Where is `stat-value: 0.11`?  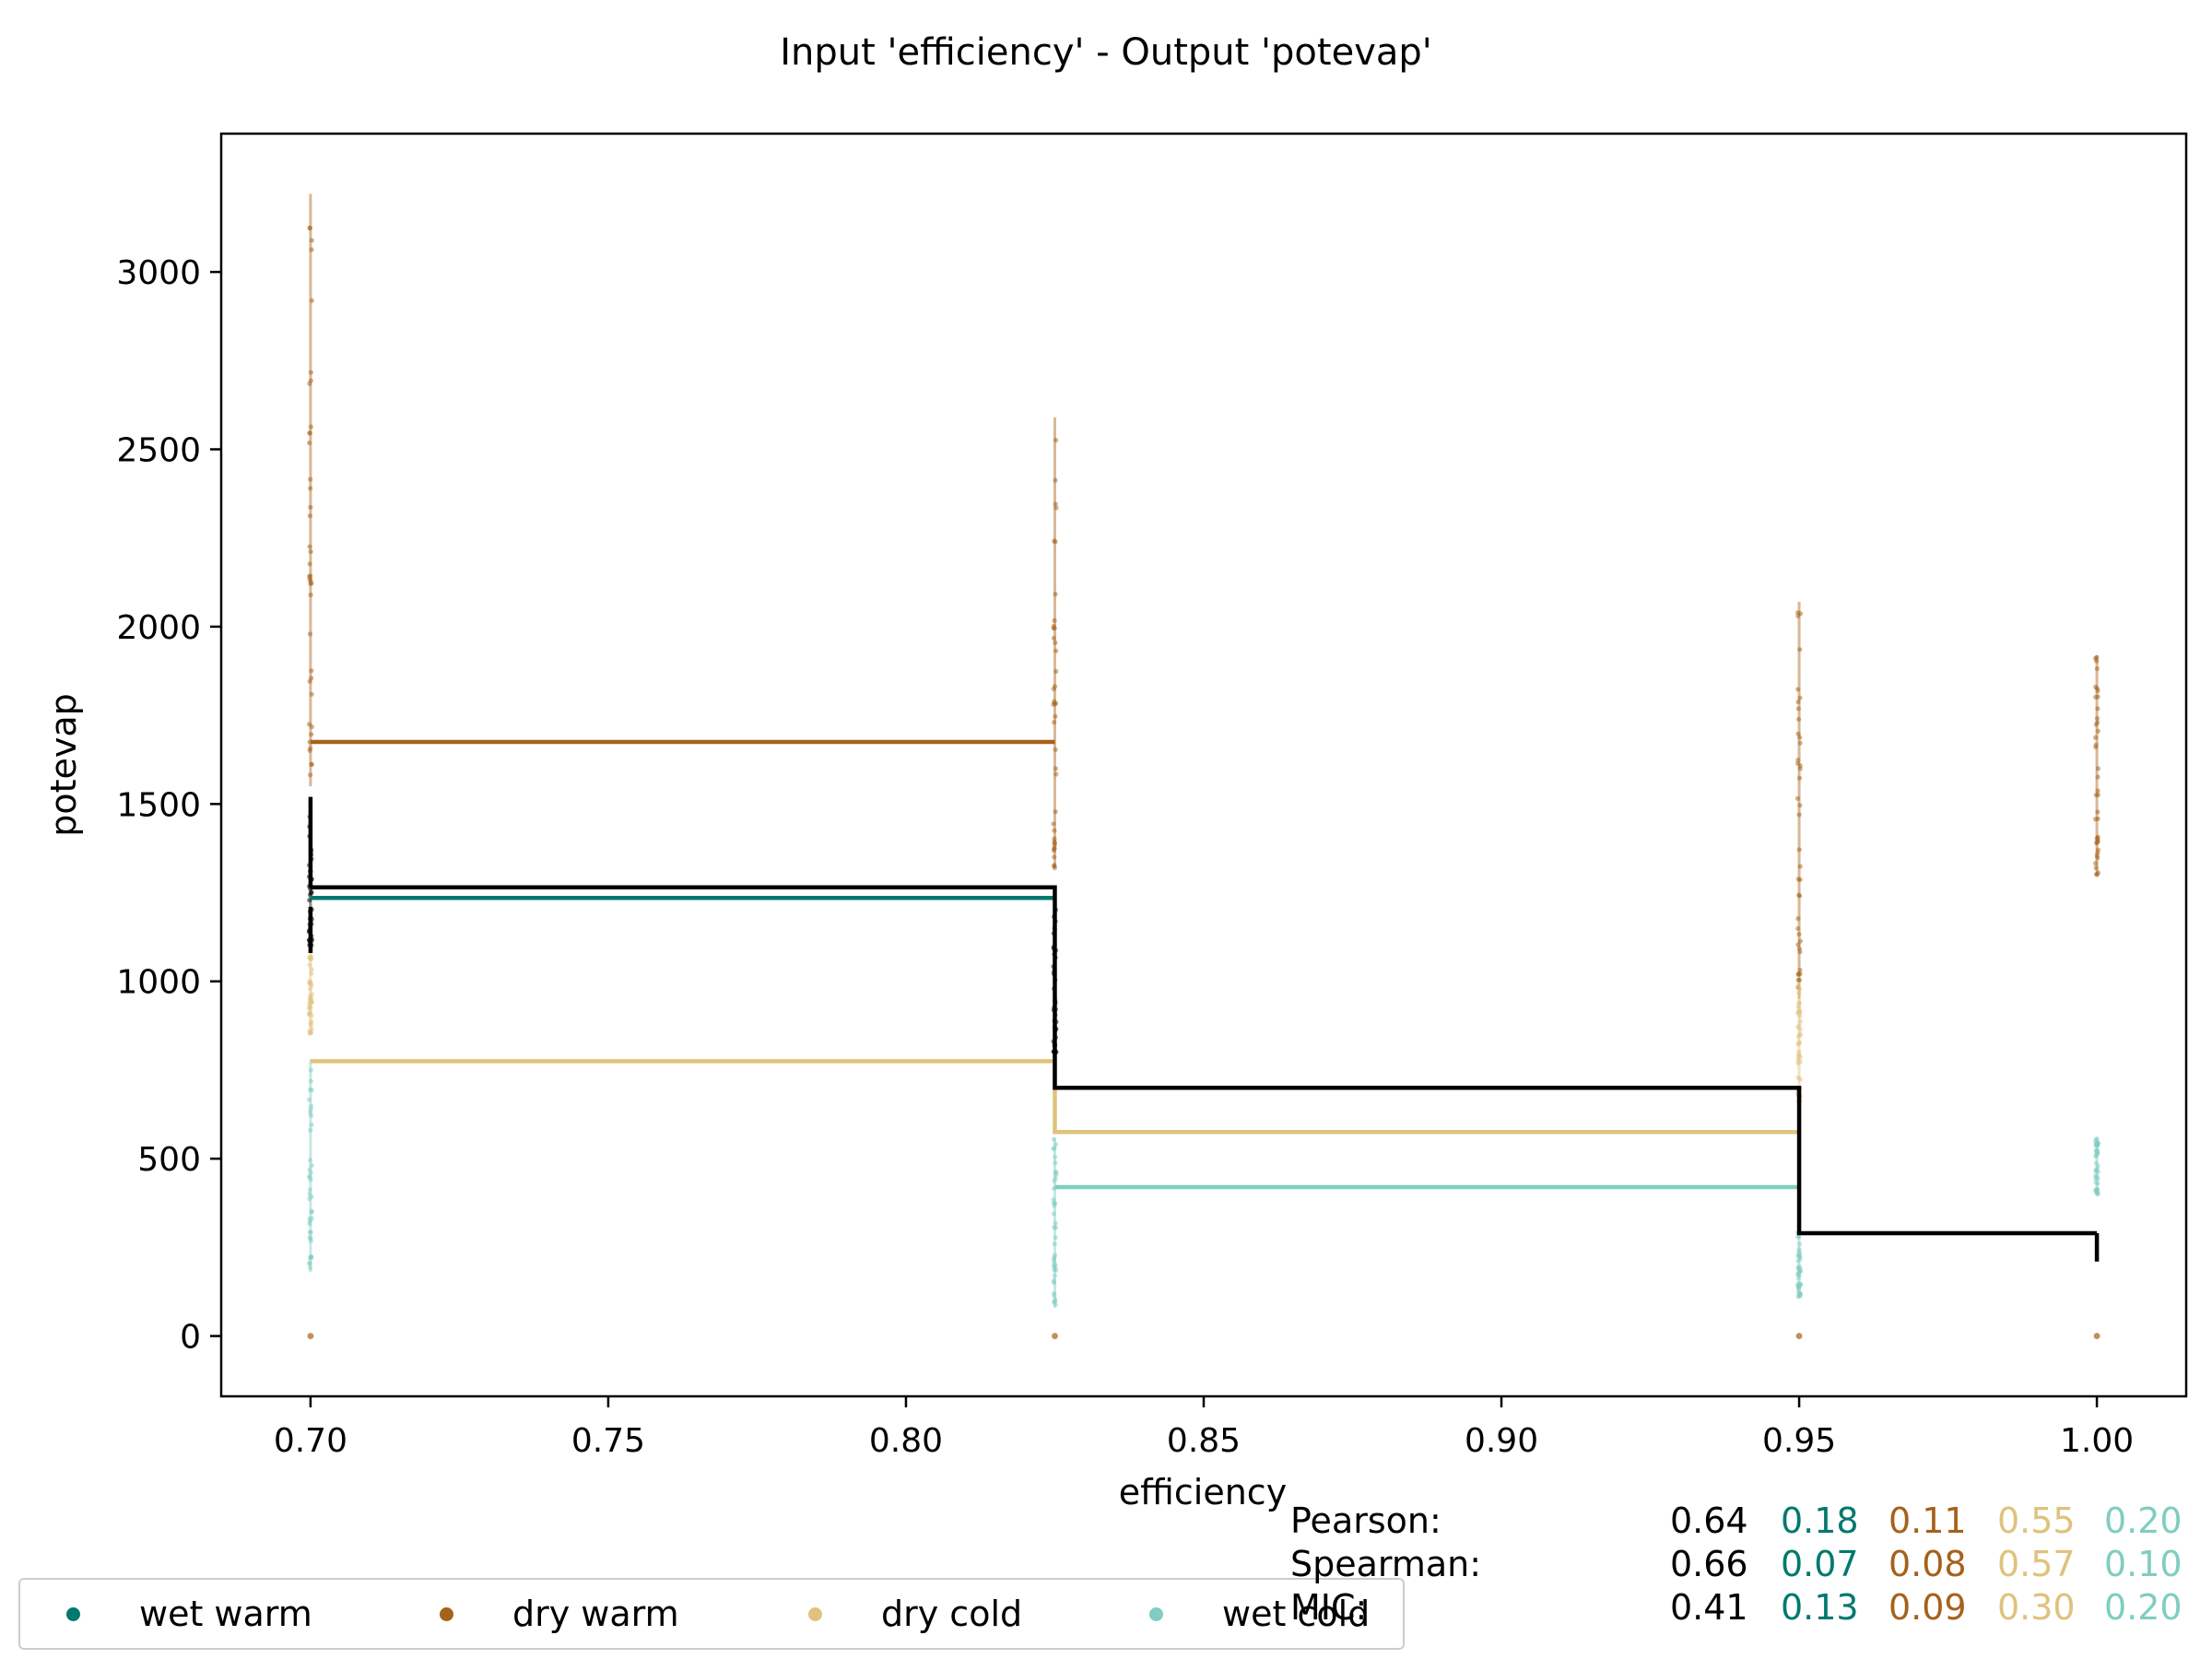
stat-value: 0.11 is located at coordinates (1927, 1520).